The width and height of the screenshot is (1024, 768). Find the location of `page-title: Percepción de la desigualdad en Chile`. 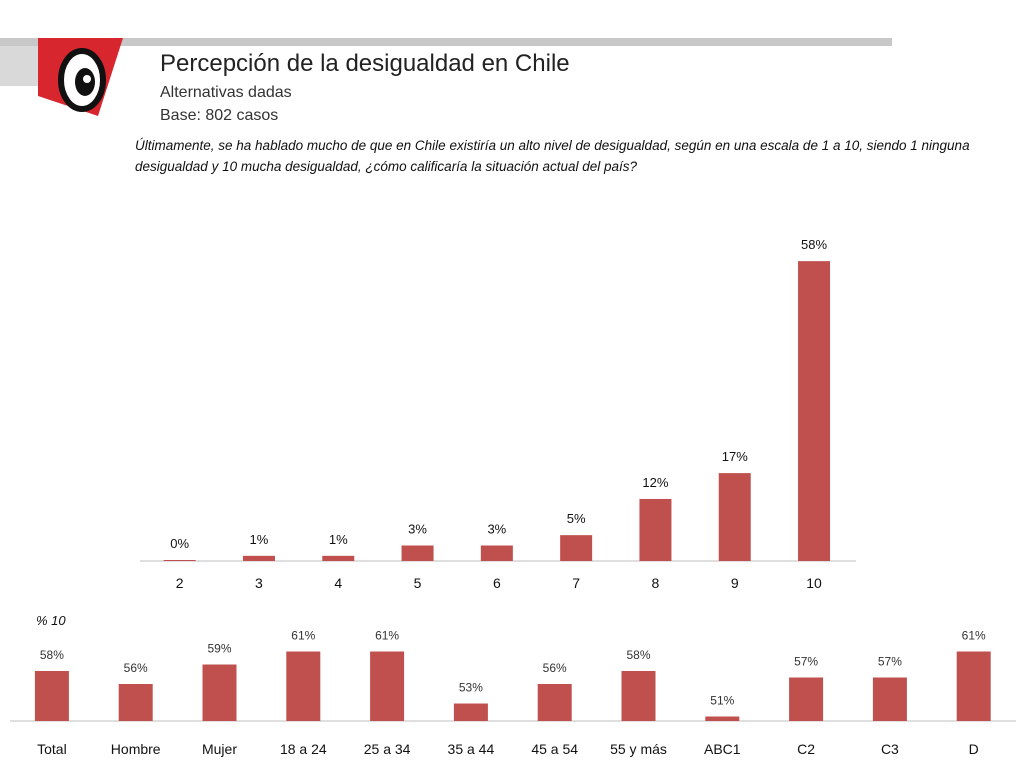

page-title: Percepción de la desigualdad en Chile is located at coordinates (365, 63).